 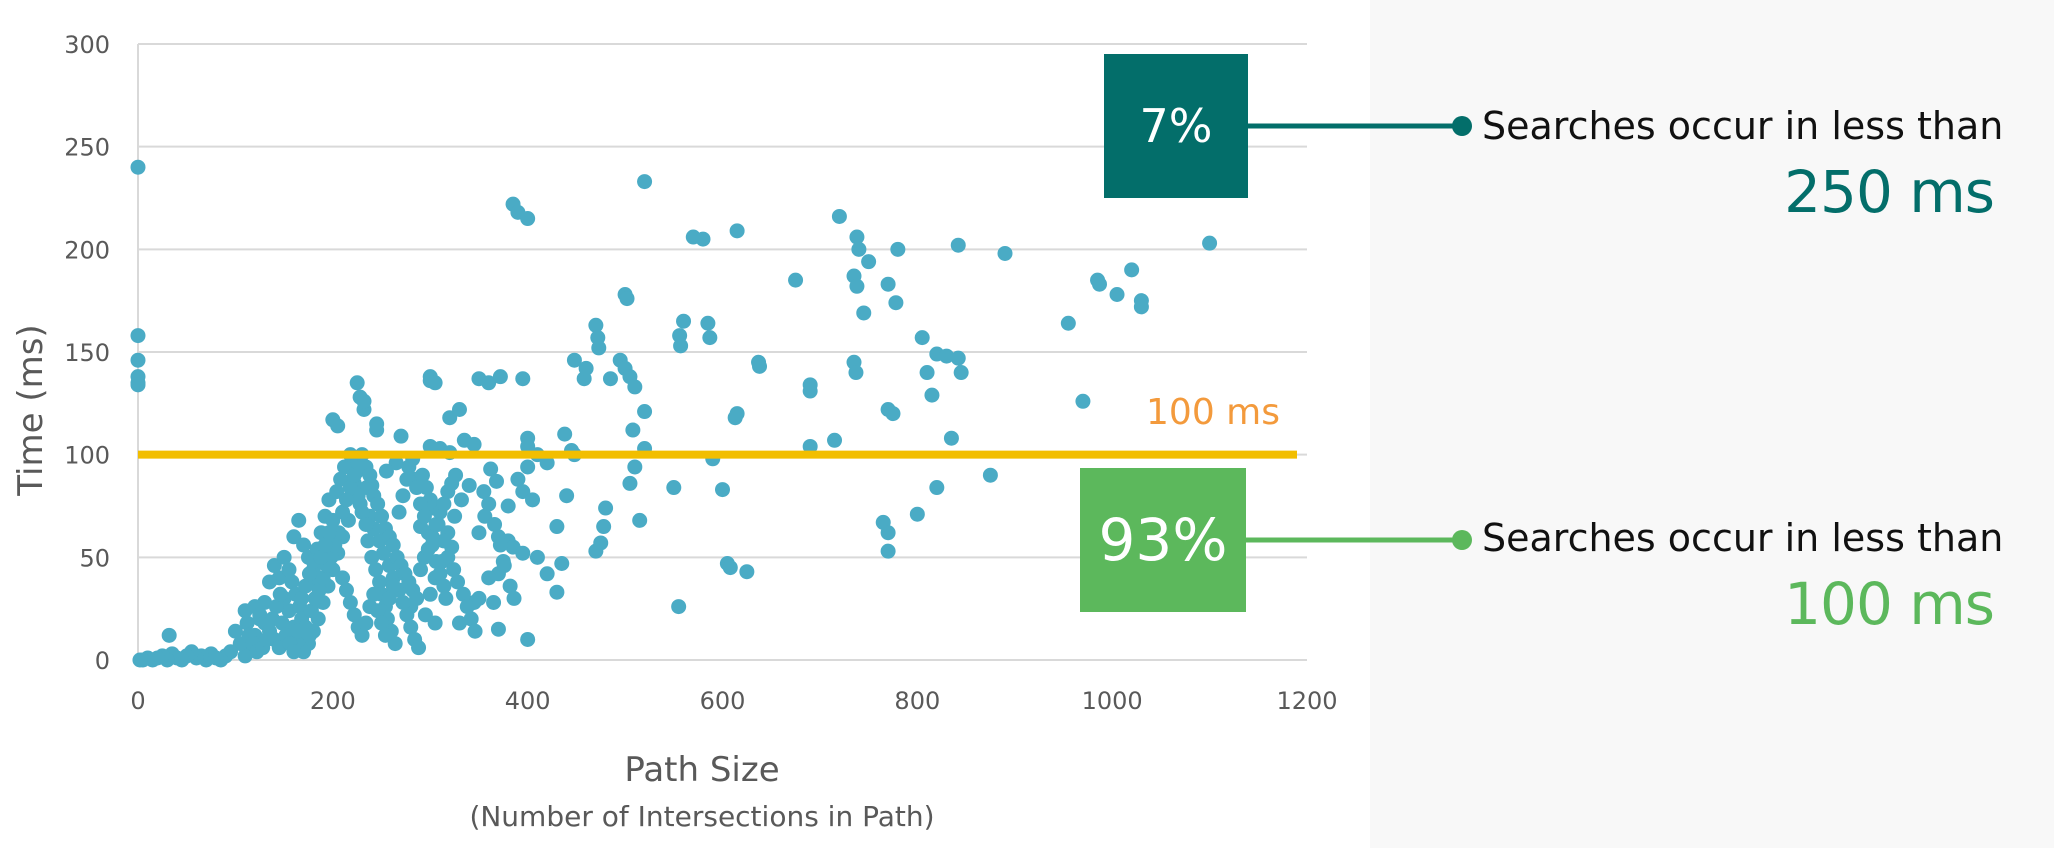 What do you see at coordinates (87, 45) in the screenshot?
I see `y-tick-label-300: 300` at bounding box center [87, 45].